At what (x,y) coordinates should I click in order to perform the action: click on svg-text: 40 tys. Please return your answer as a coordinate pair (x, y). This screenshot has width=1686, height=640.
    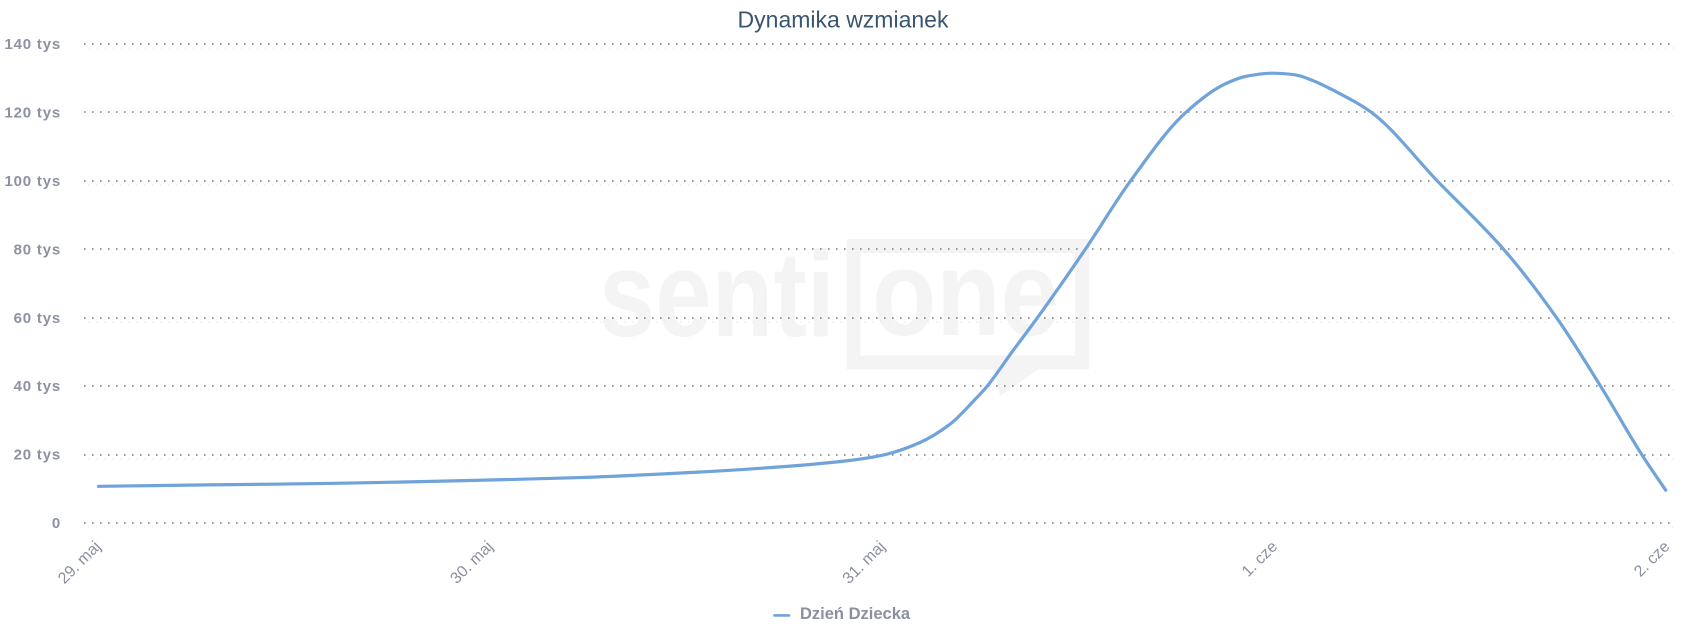
    Looking at the image, I should click on (37, 386).